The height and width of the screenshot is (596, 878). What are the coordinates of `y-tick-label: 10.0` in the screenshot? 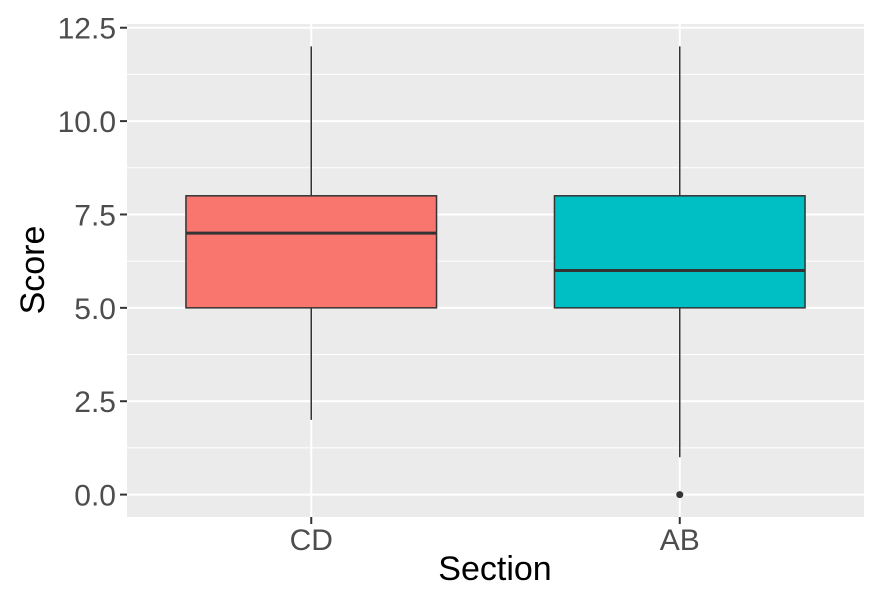 It's located at (87, 122).